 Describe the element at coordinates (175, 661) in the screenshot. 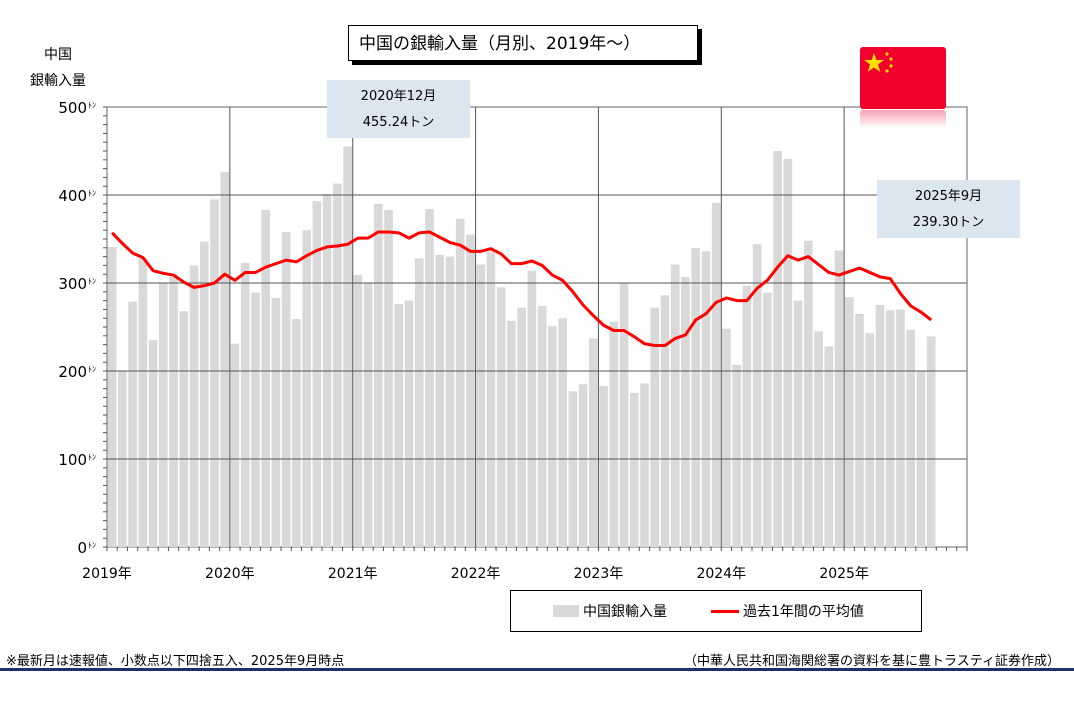

I see `footnote-left: ※最新月は速報値、小数点以下四捨五入、2025年9月時点` at that location.